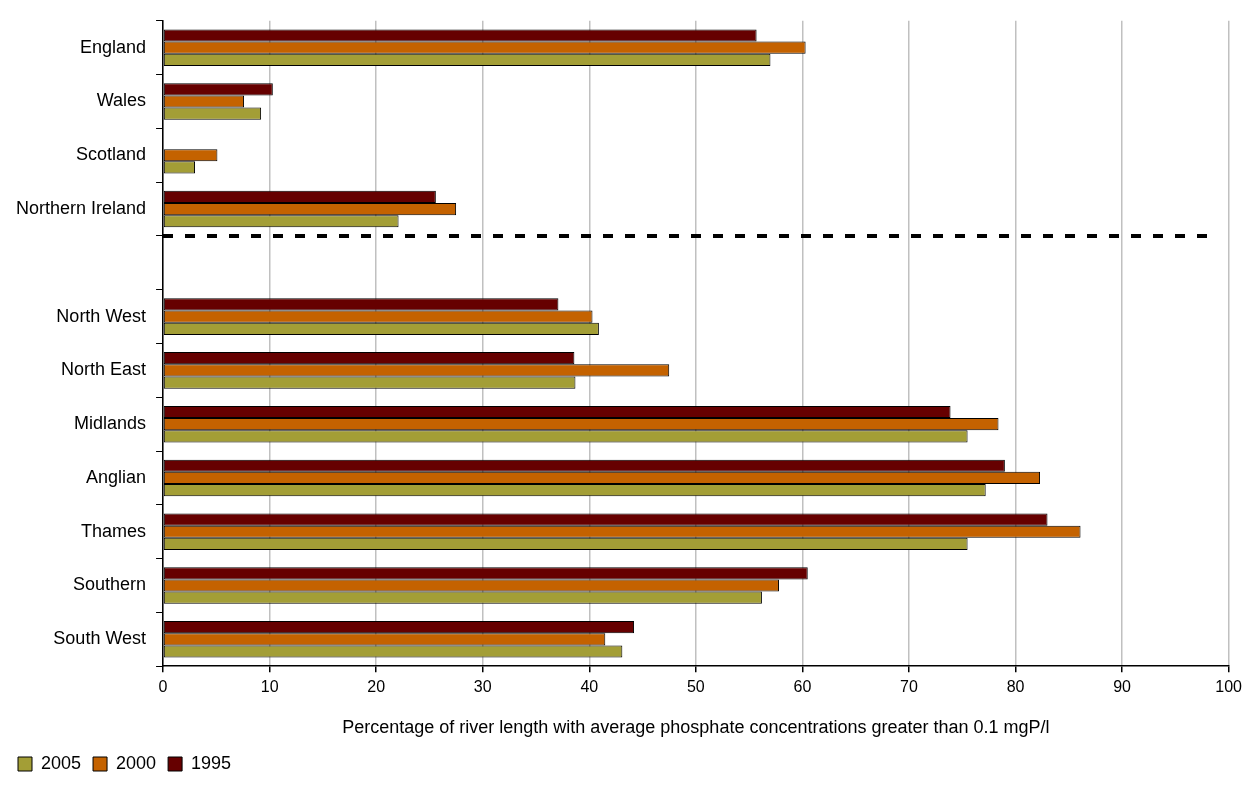 This screenshot has height=787, width=1248. I want to click on x-tick-label: 90, so click(1122, 687).